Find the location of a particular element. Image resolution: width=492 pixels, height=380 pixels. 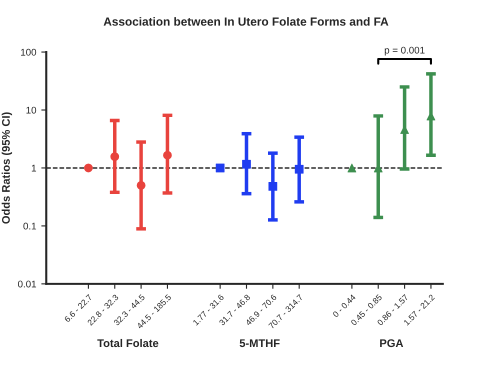

y-tick-label: 0.1 is located at coordinates (29, 226).